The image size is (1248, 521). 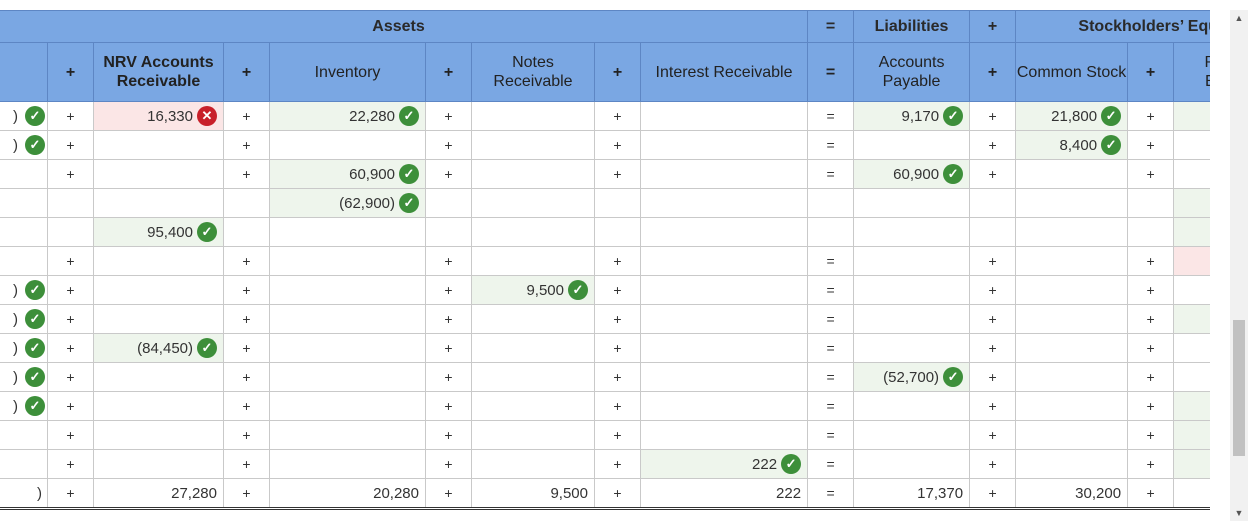 What do you see at coordinates (1191, 494) in the screenshot?
I see `retained-earnings-cell: 22,134` at bounding box center [1191, 494].